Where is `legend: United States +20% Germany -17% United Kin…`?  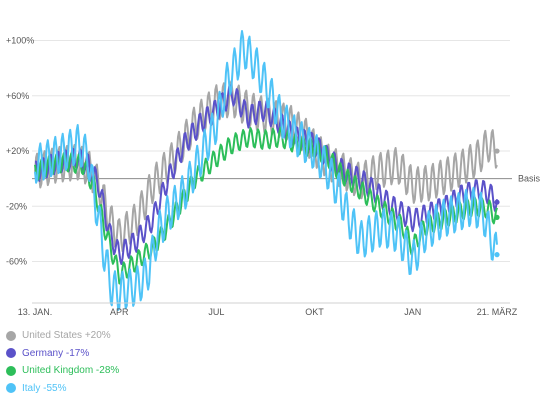
legend: United States +20% Germany -17% United Kin… is located at coordinates (62, 362).